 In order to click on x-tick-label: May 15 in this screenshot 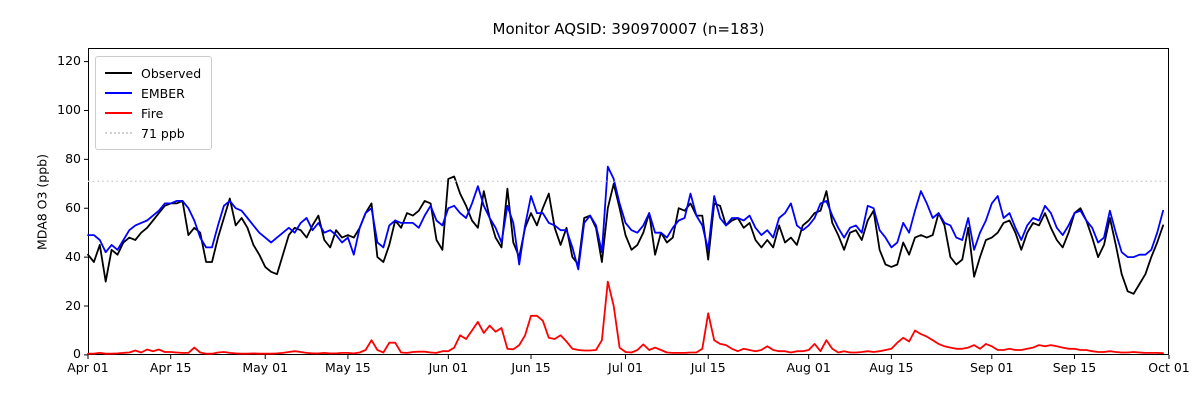, I will do `click(348, 367)`.